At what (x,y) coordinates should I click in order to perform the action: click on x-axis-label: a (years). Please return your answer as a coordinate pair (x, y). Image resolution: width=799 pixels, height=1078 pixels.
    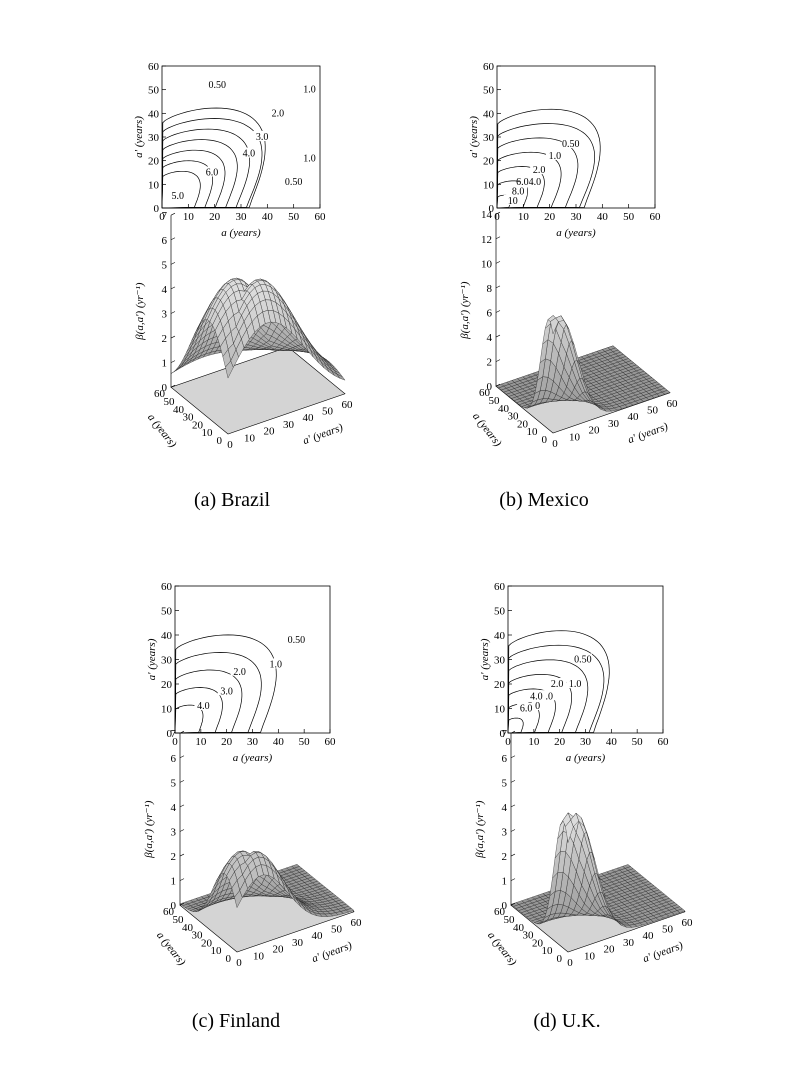
    Looking at the image, I should click on (241, 233).